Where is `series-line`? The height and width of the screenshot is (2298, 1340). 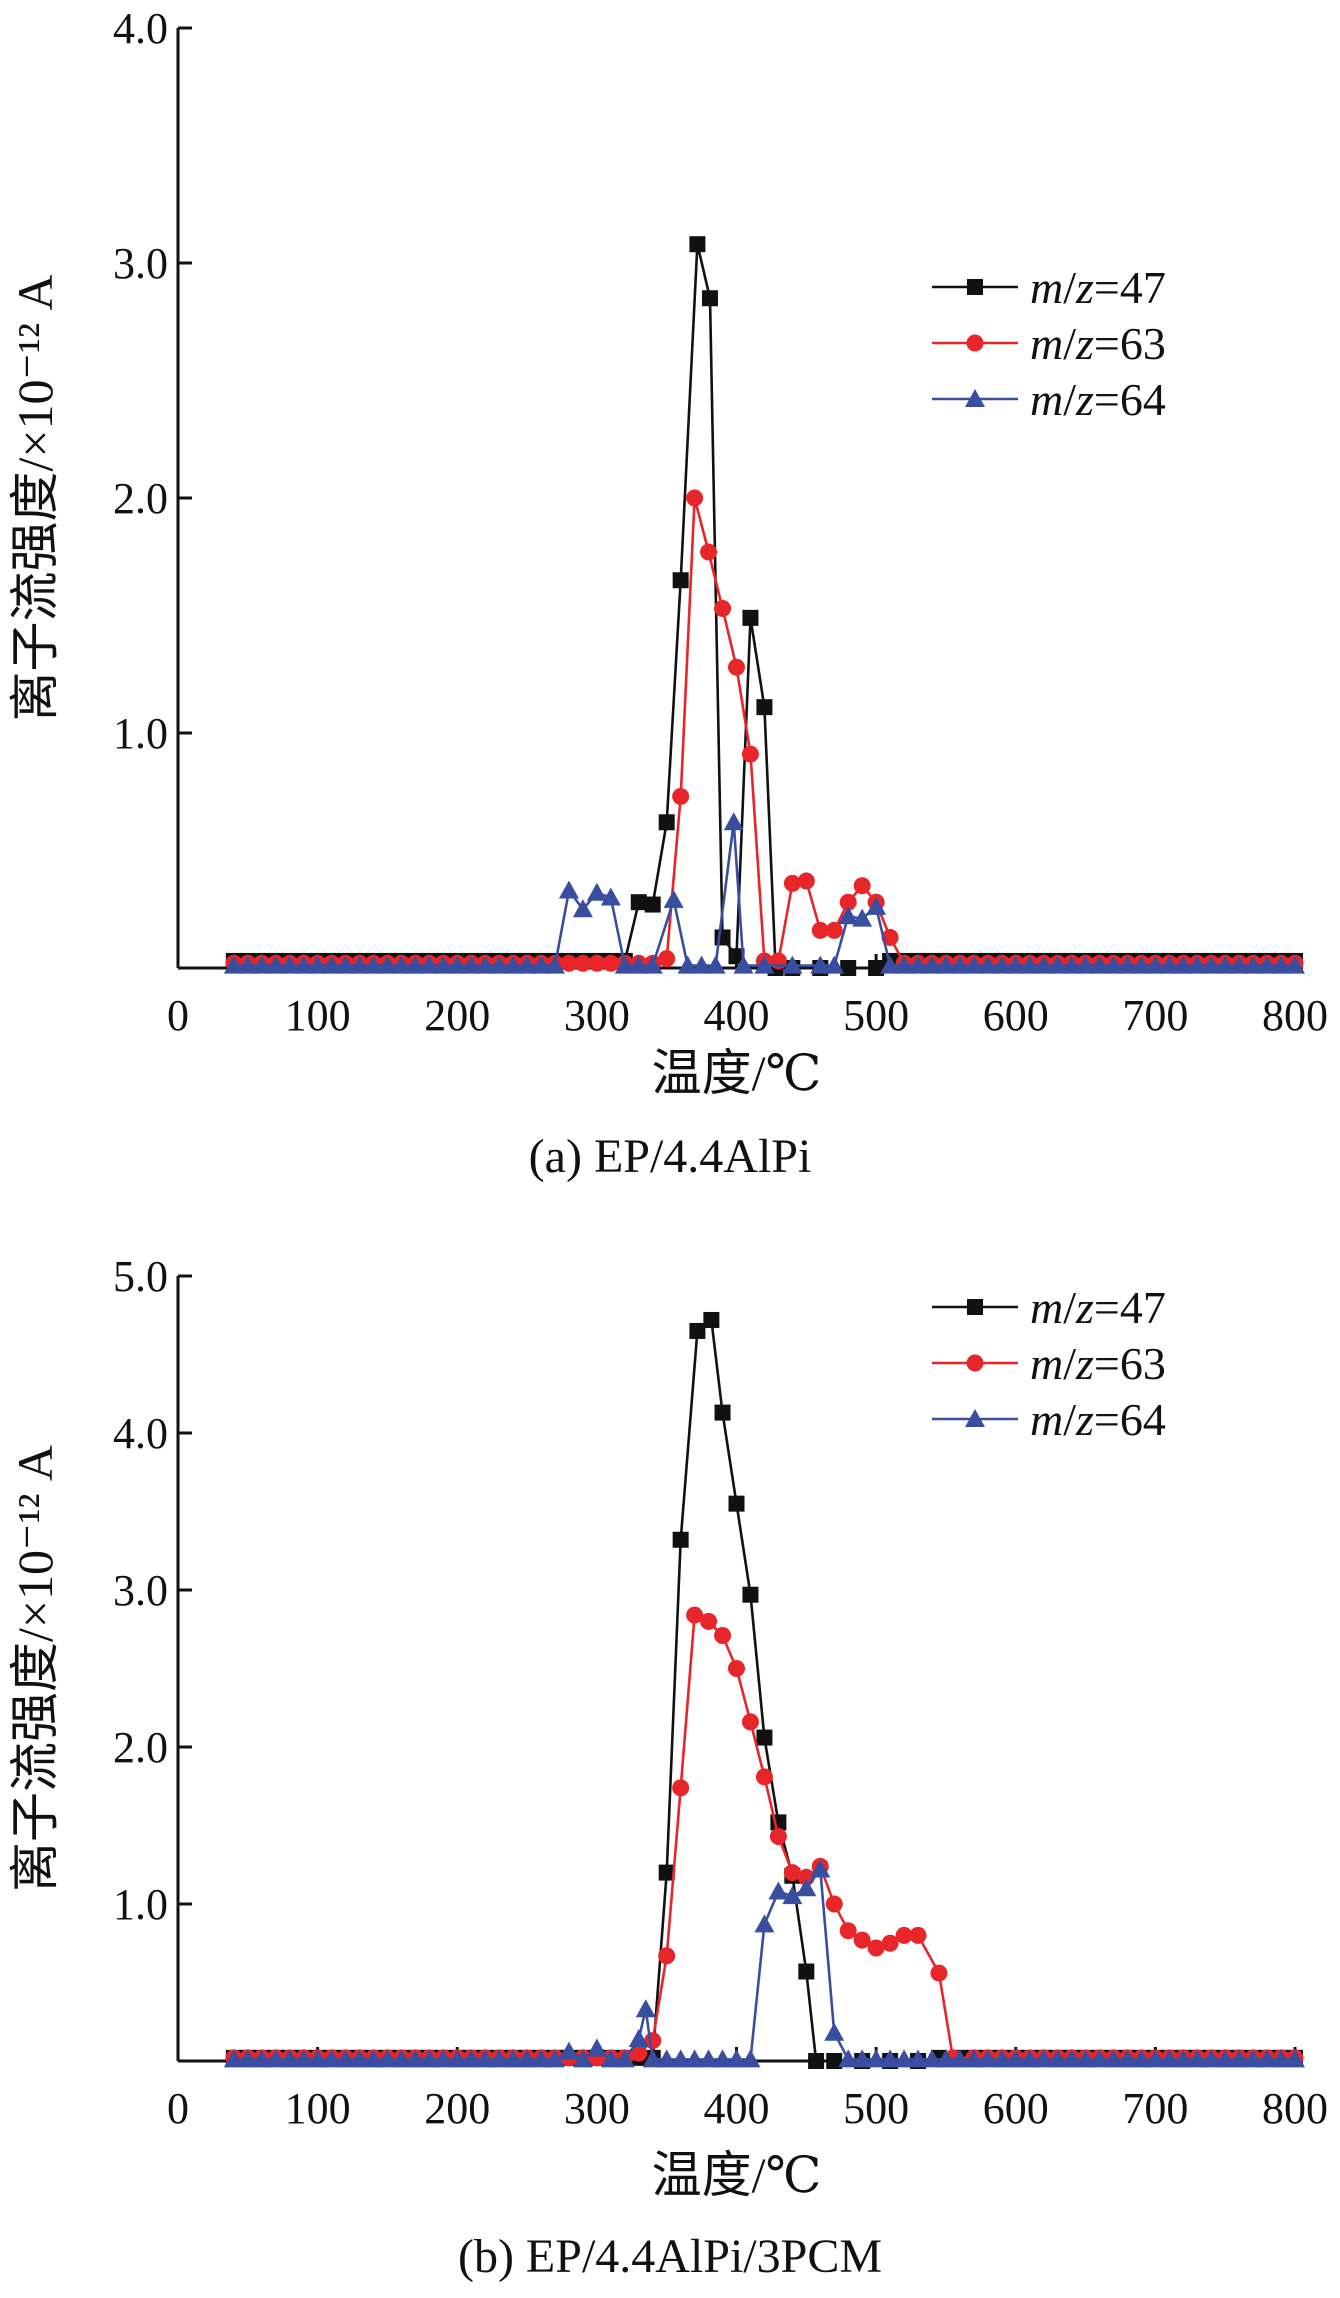 series-line is located at coordinates (764, 1964).